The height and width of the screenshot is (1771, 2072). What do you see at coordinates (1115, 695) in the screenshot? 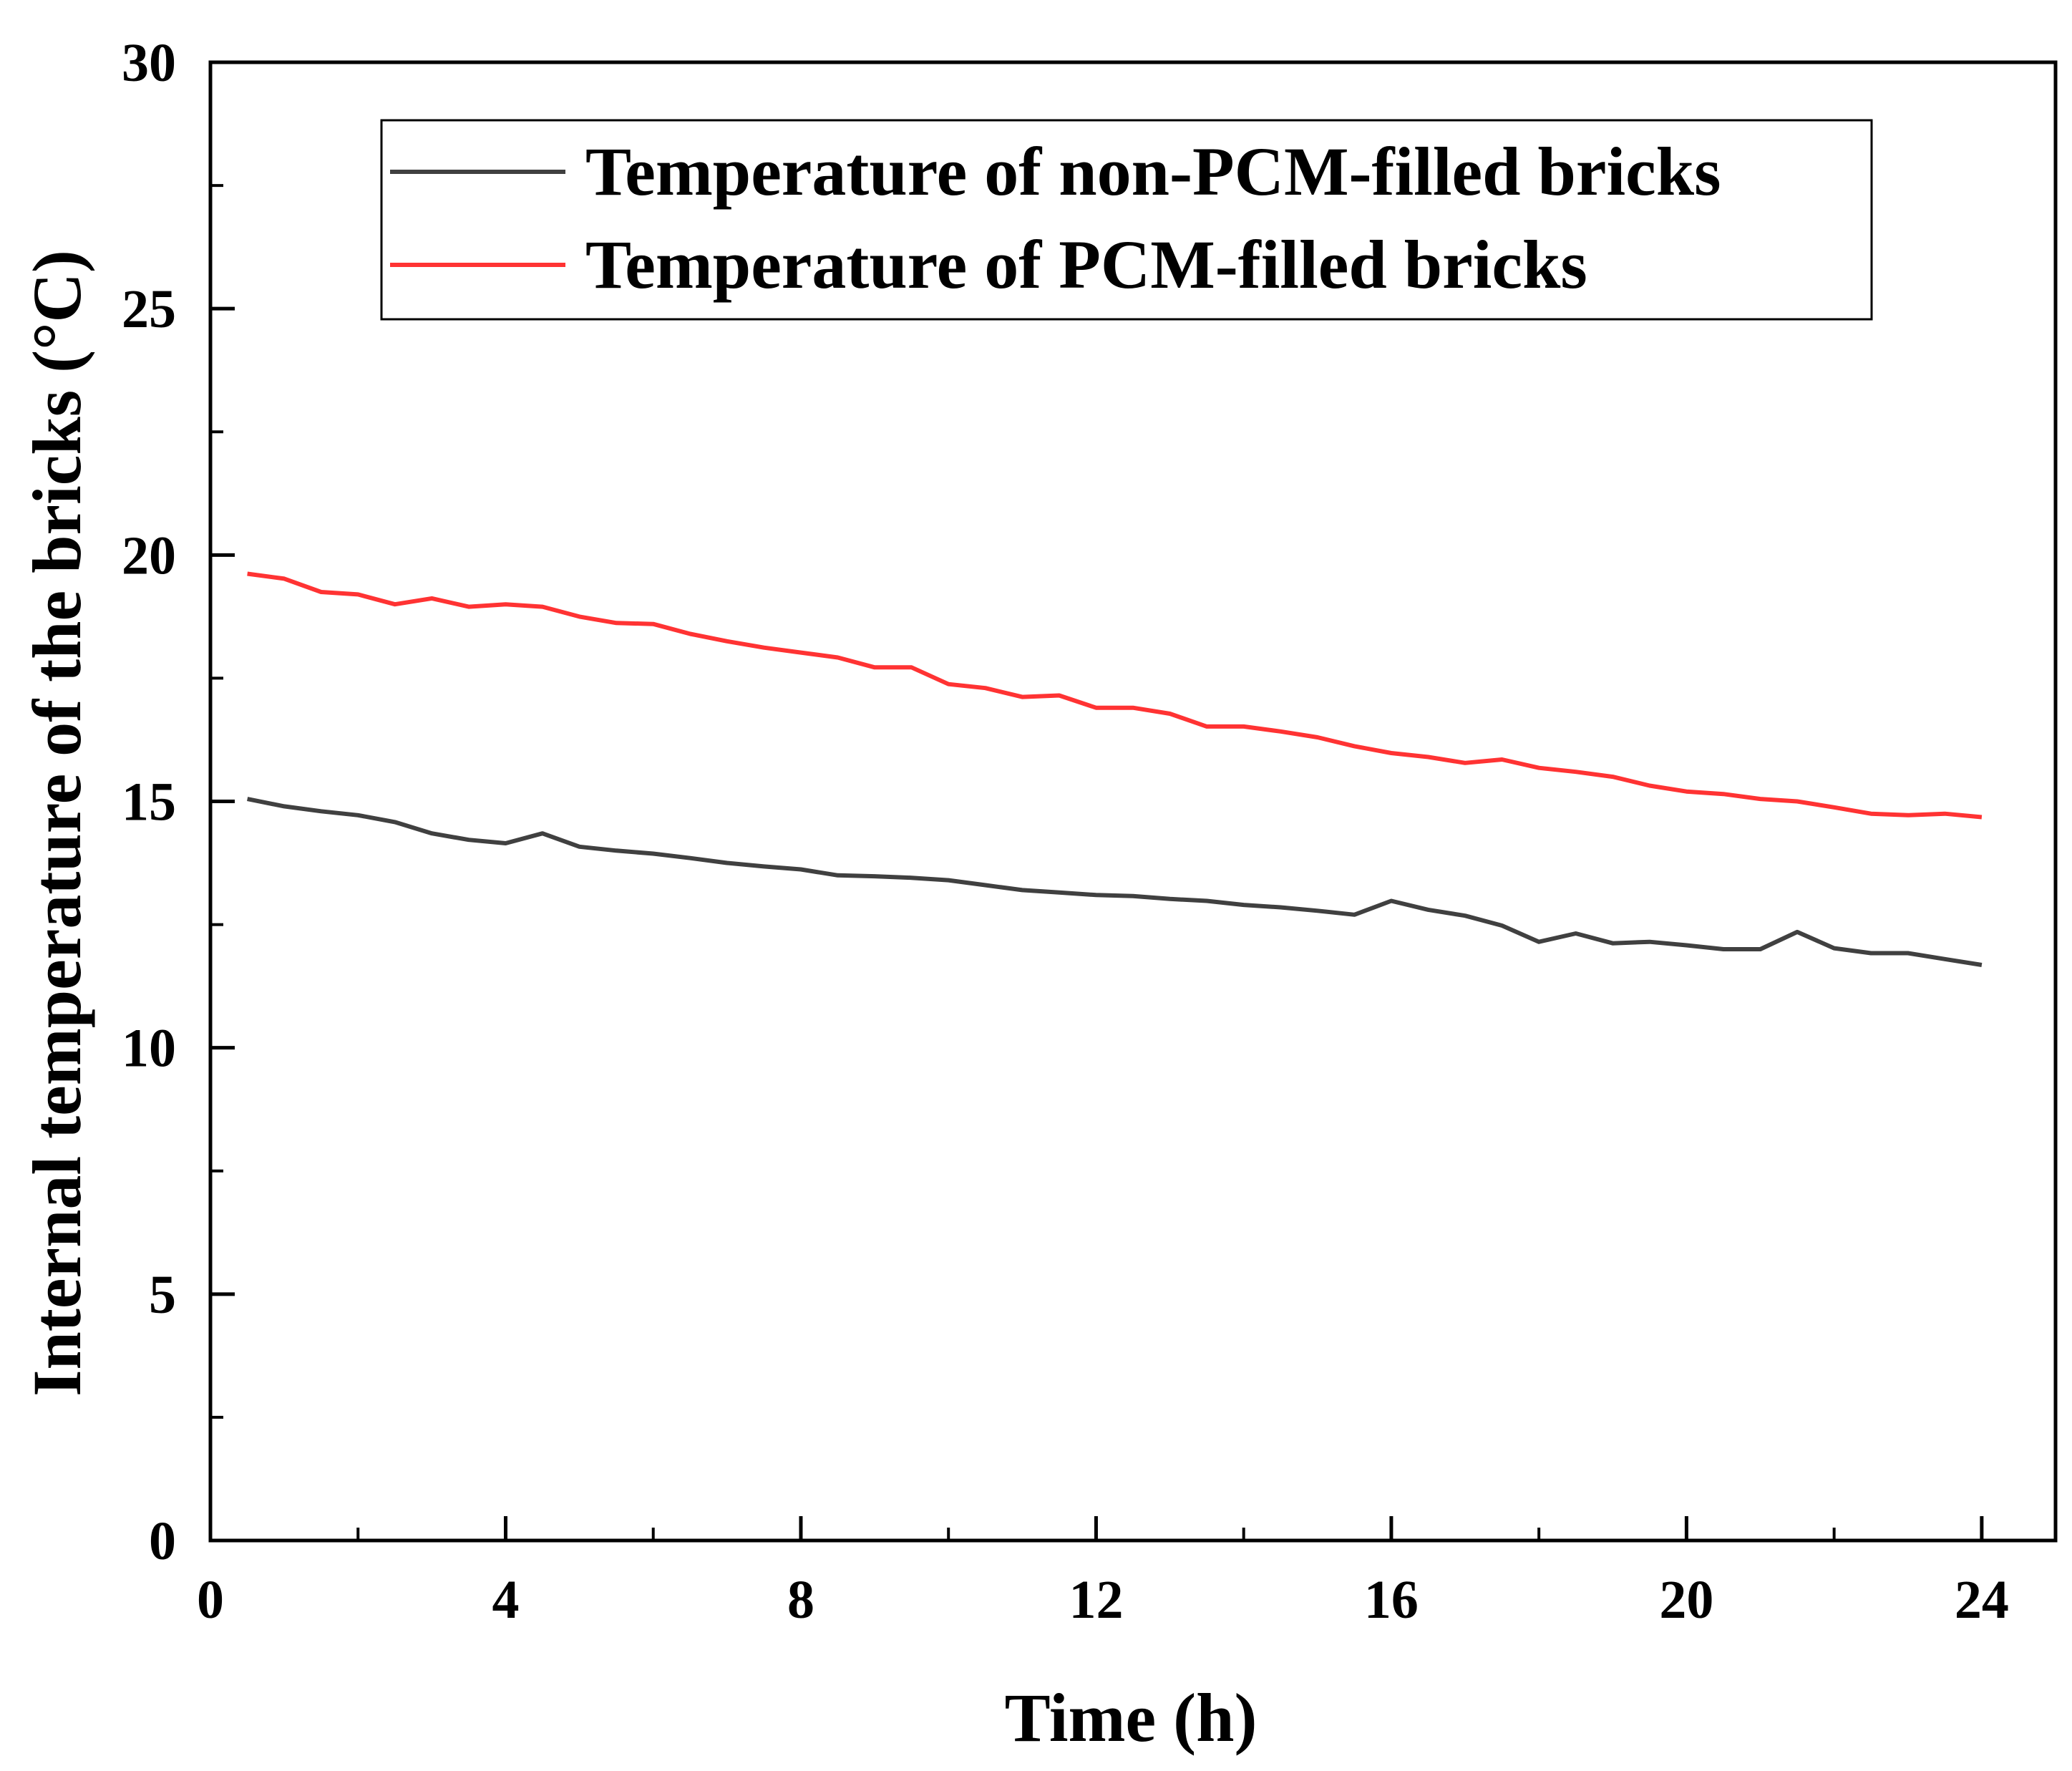
I see `series-line-pcm` at bounding box center [1115, 695].